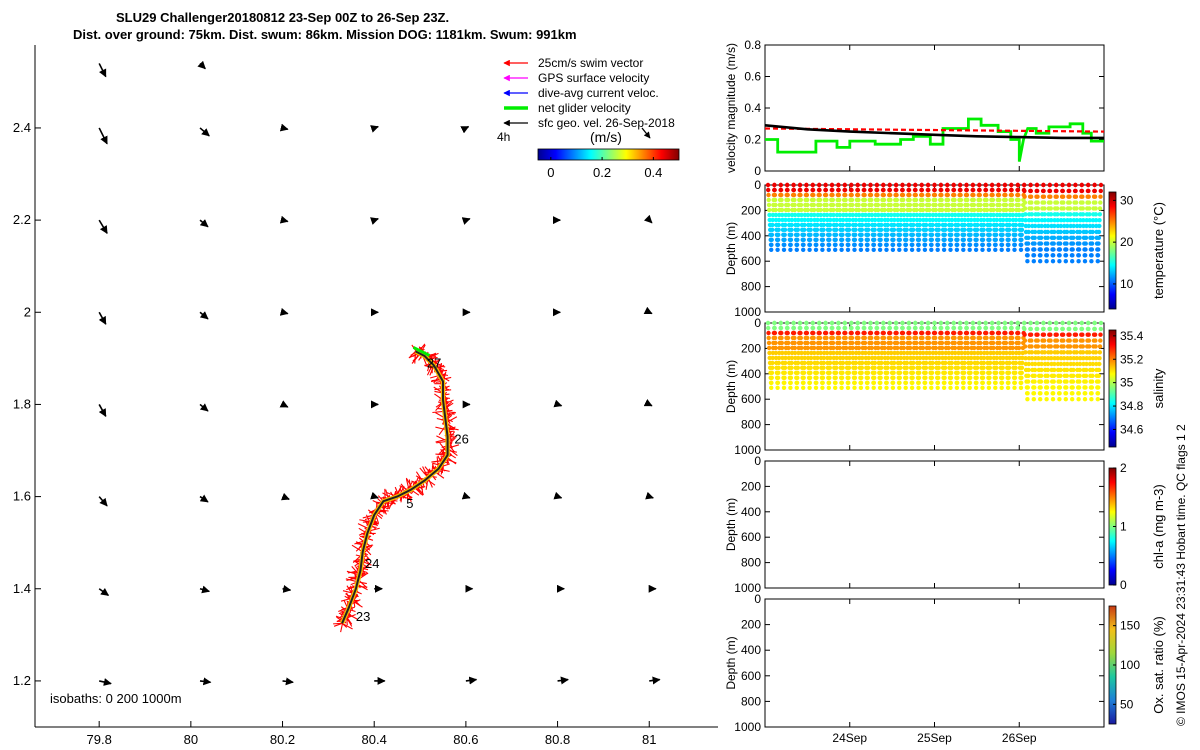 The height and width of the screenshot is (750, 1200). Describe the element at coordinates (1130, 665) in the screenshot. I see `colorbar-tick-label: 100` at that location.